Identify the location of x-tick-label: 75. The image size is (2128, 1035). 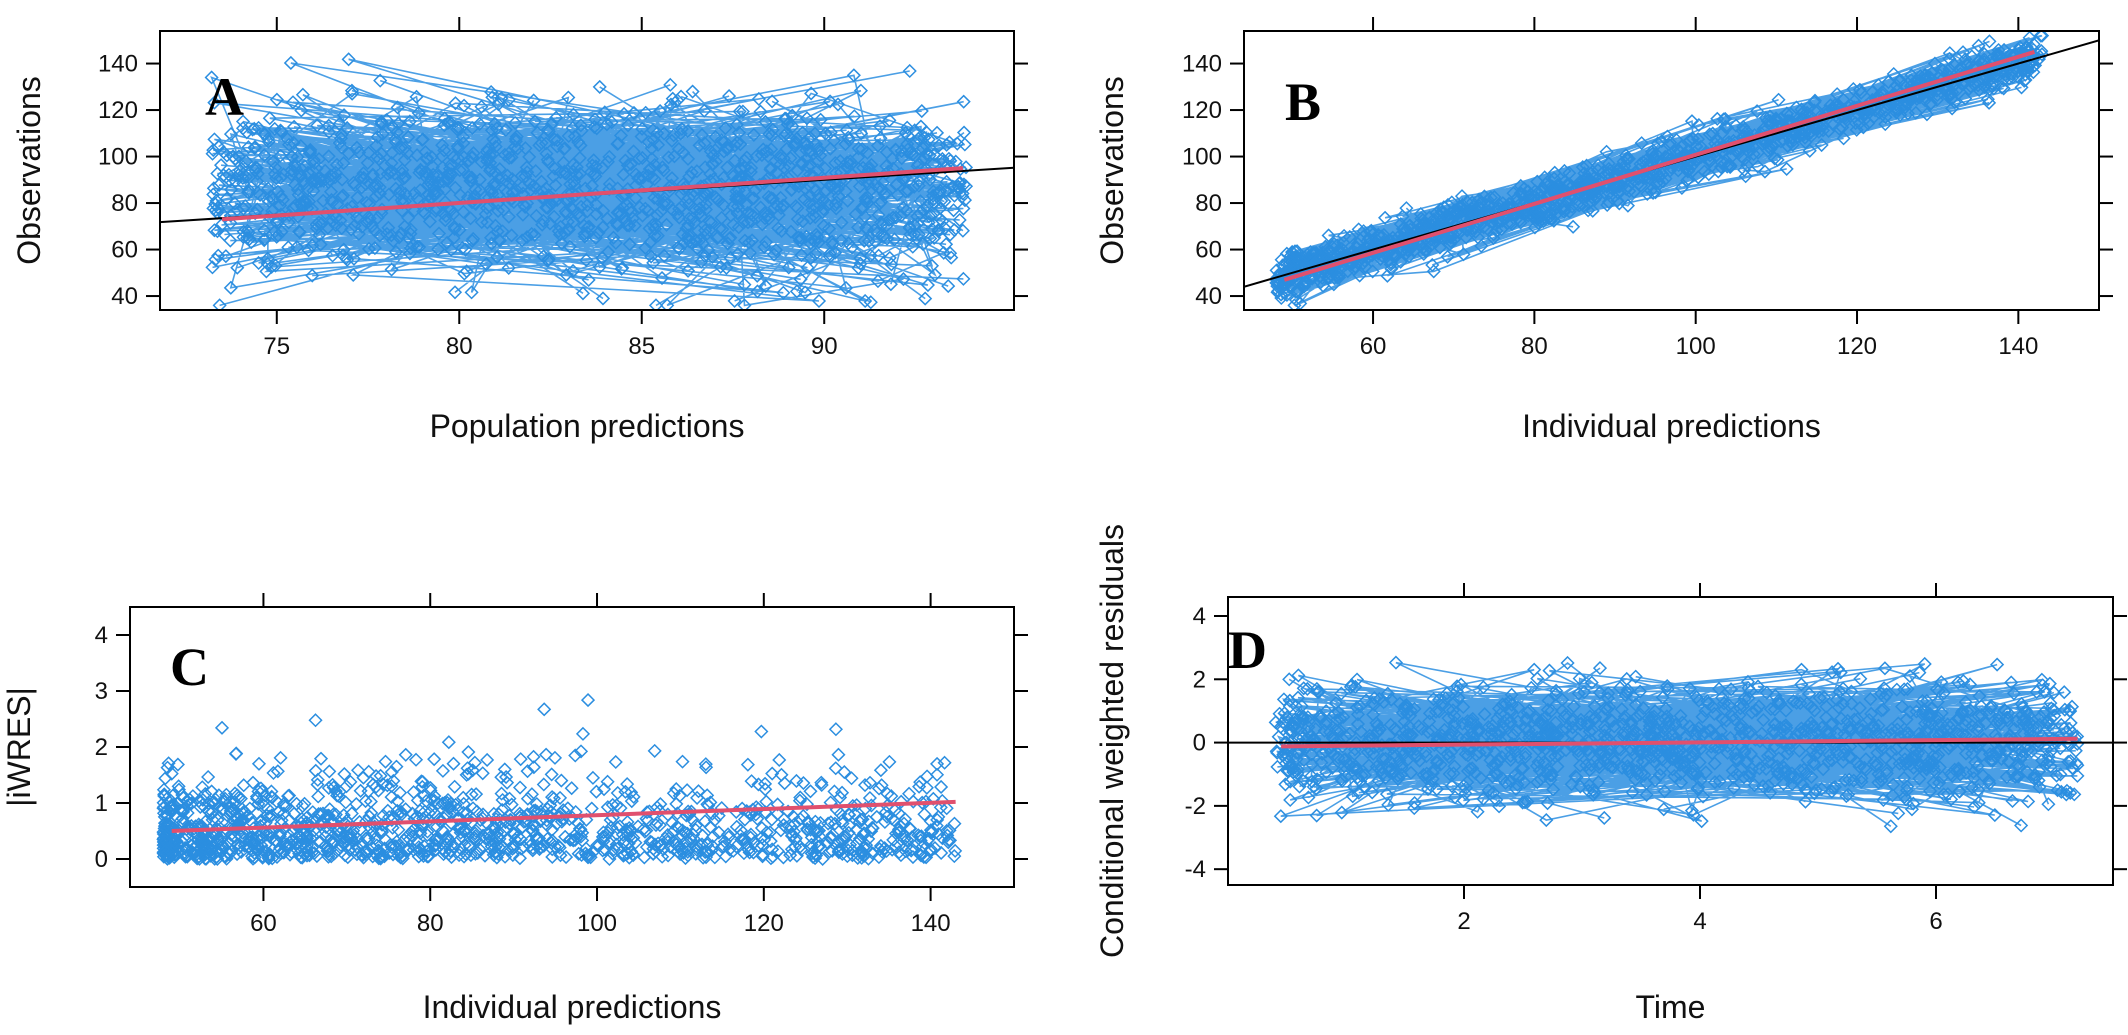
(276, 346).